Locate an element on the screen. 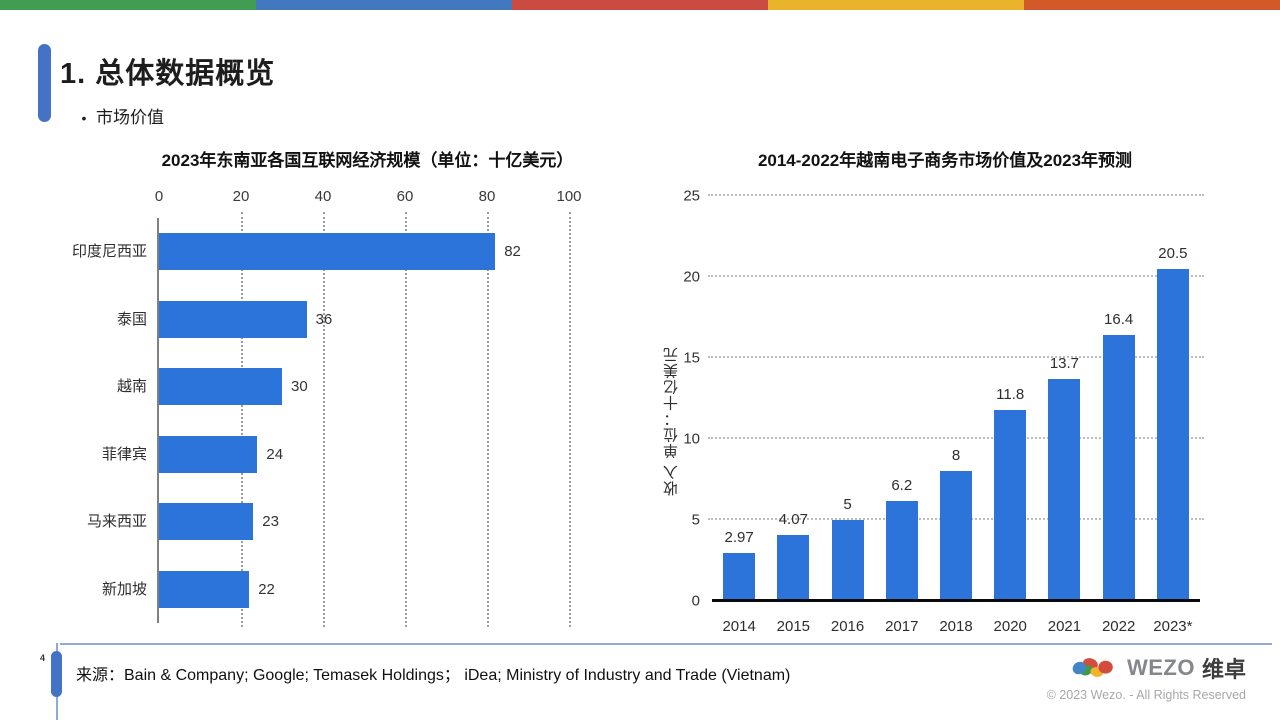 The image size is (1280, 720). x-axis-category-label: 2020 is located at coordinates (1010, 626).